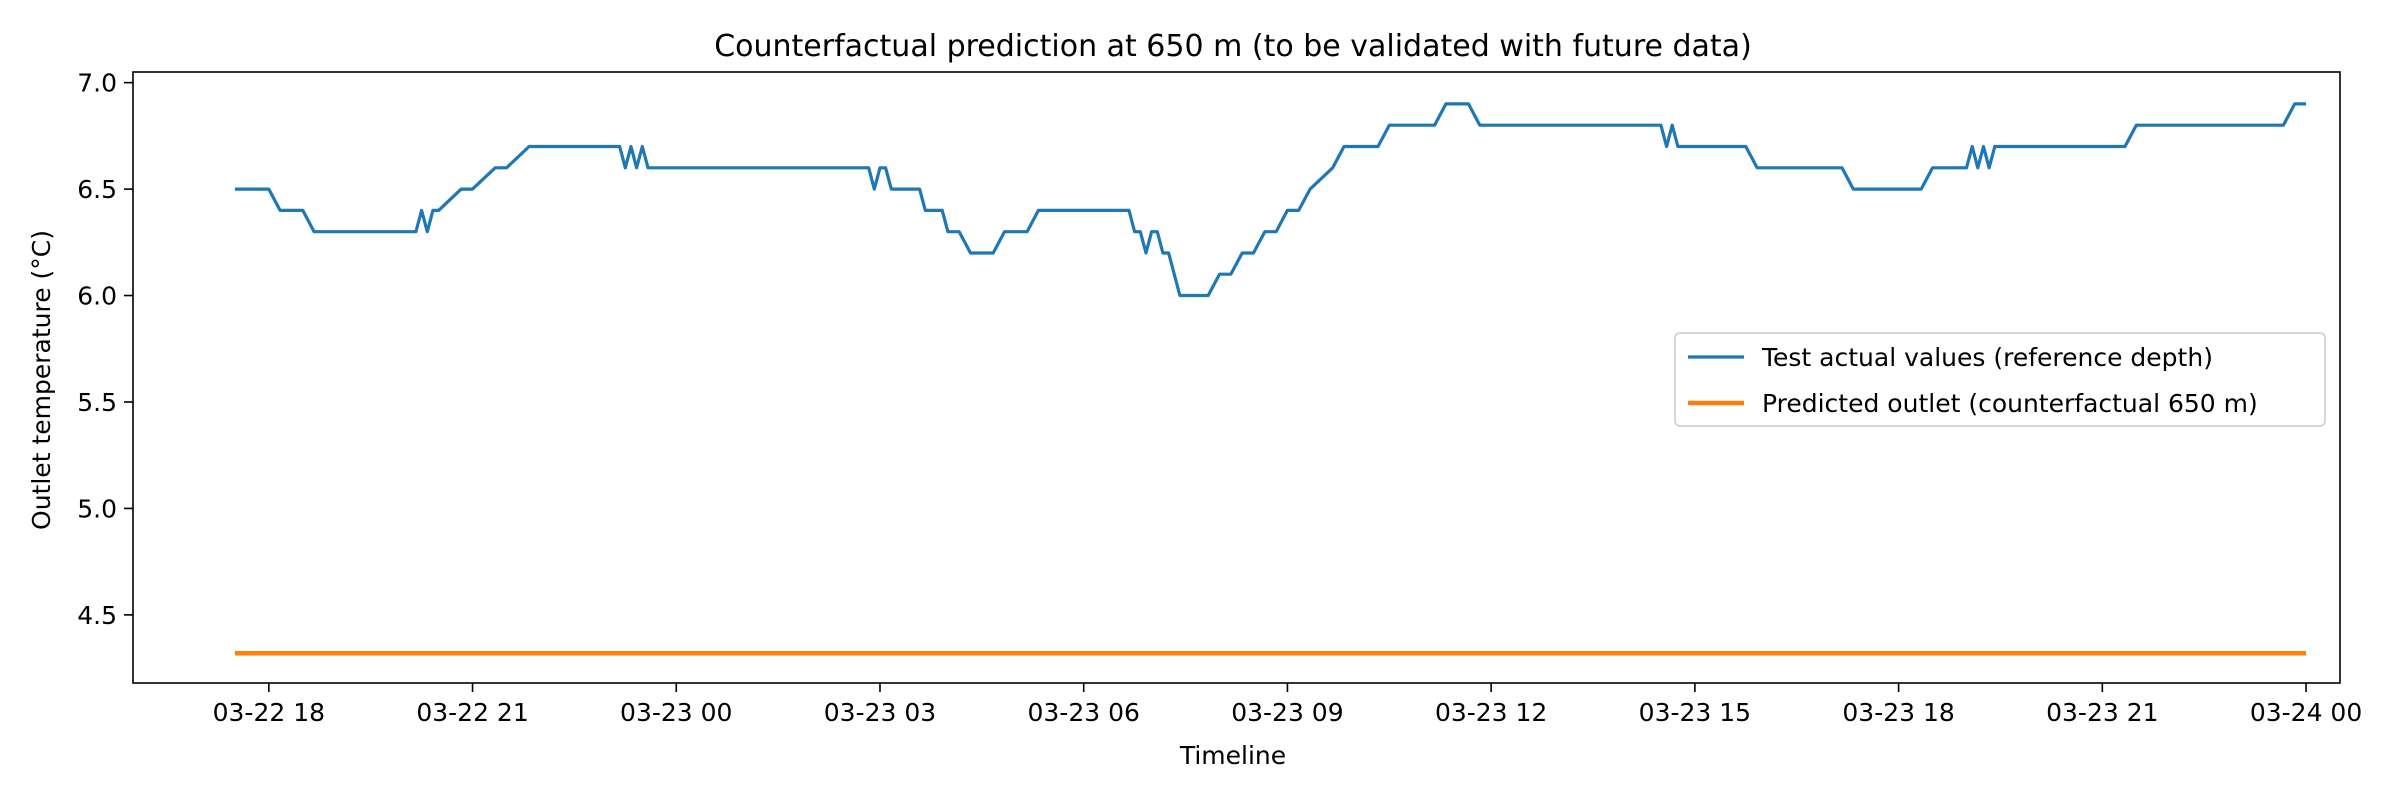 The height and width of the screenshot is (800, 2400). What do you see at coordinates (472, 712) in the screenshot?
I see `x-tick-label: 03-22 21` at bounding box center [472, 712].